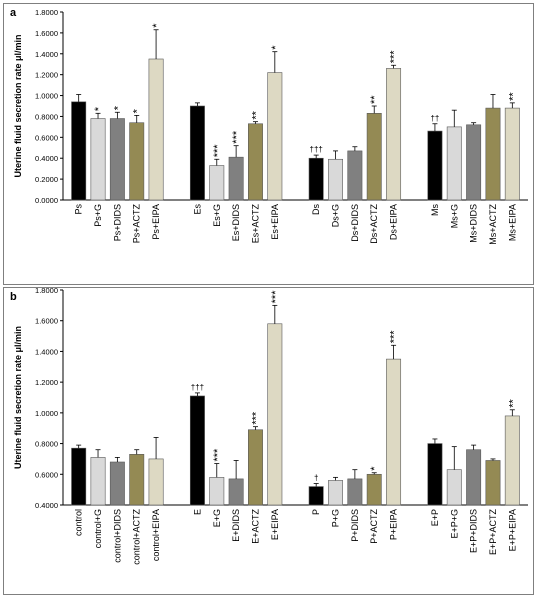  I want to click on panel-label-b: b, so click(13, 297).